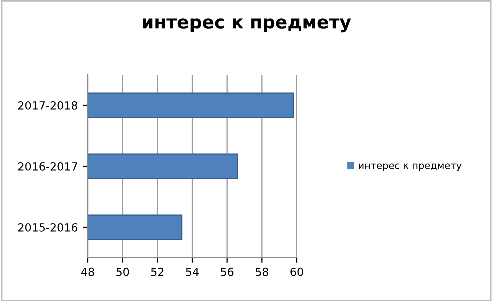 This screenshot has height=302, width=493. What do you see at coordinates (247, 25) in the screenshot?
I see `chart-title: интерес к предмету` at bounding box center [247, 25].